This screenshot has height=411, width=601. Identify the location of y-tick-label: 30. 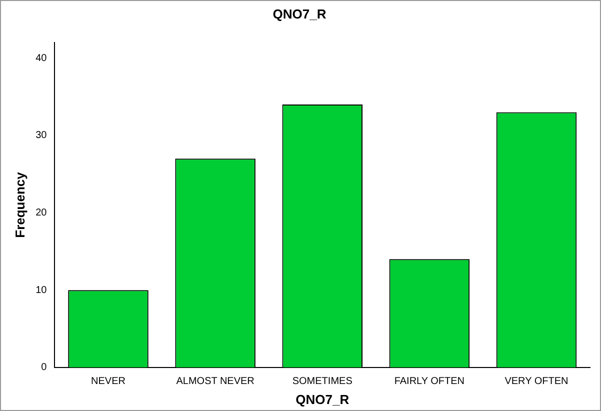
(42, 136).